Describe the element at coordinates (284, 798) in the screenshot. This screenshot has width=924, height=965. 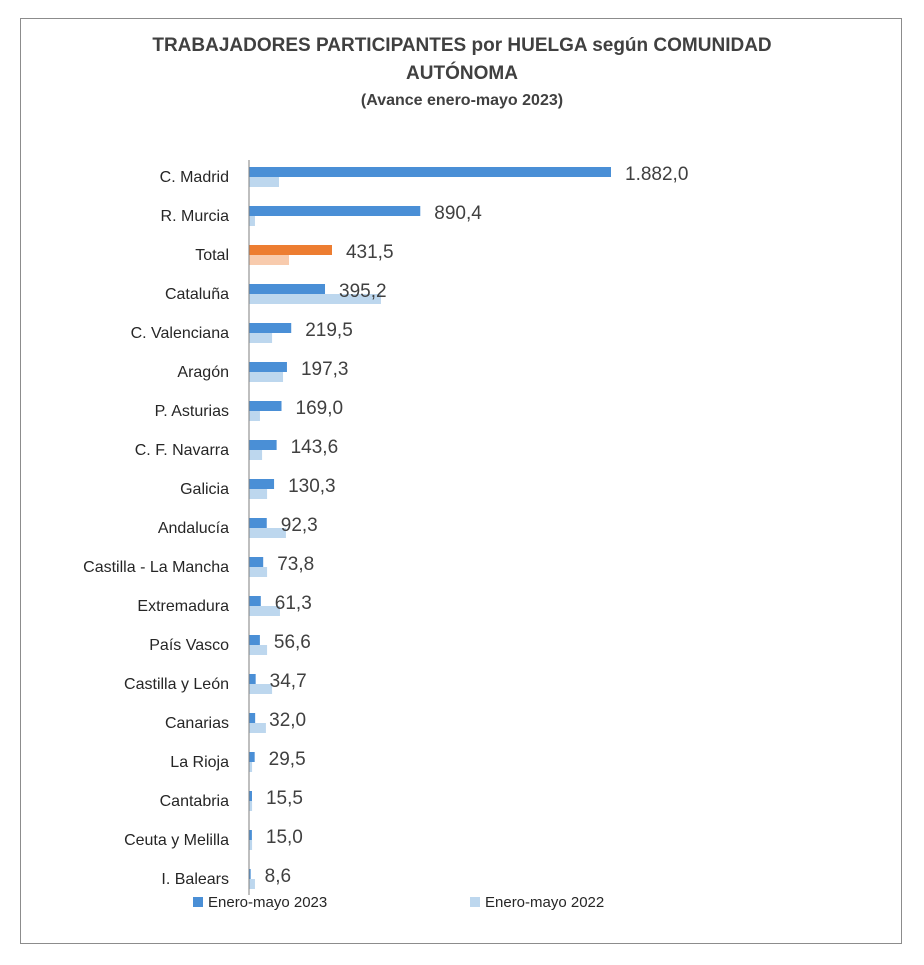
I see `value-label: 15,5` at that location.